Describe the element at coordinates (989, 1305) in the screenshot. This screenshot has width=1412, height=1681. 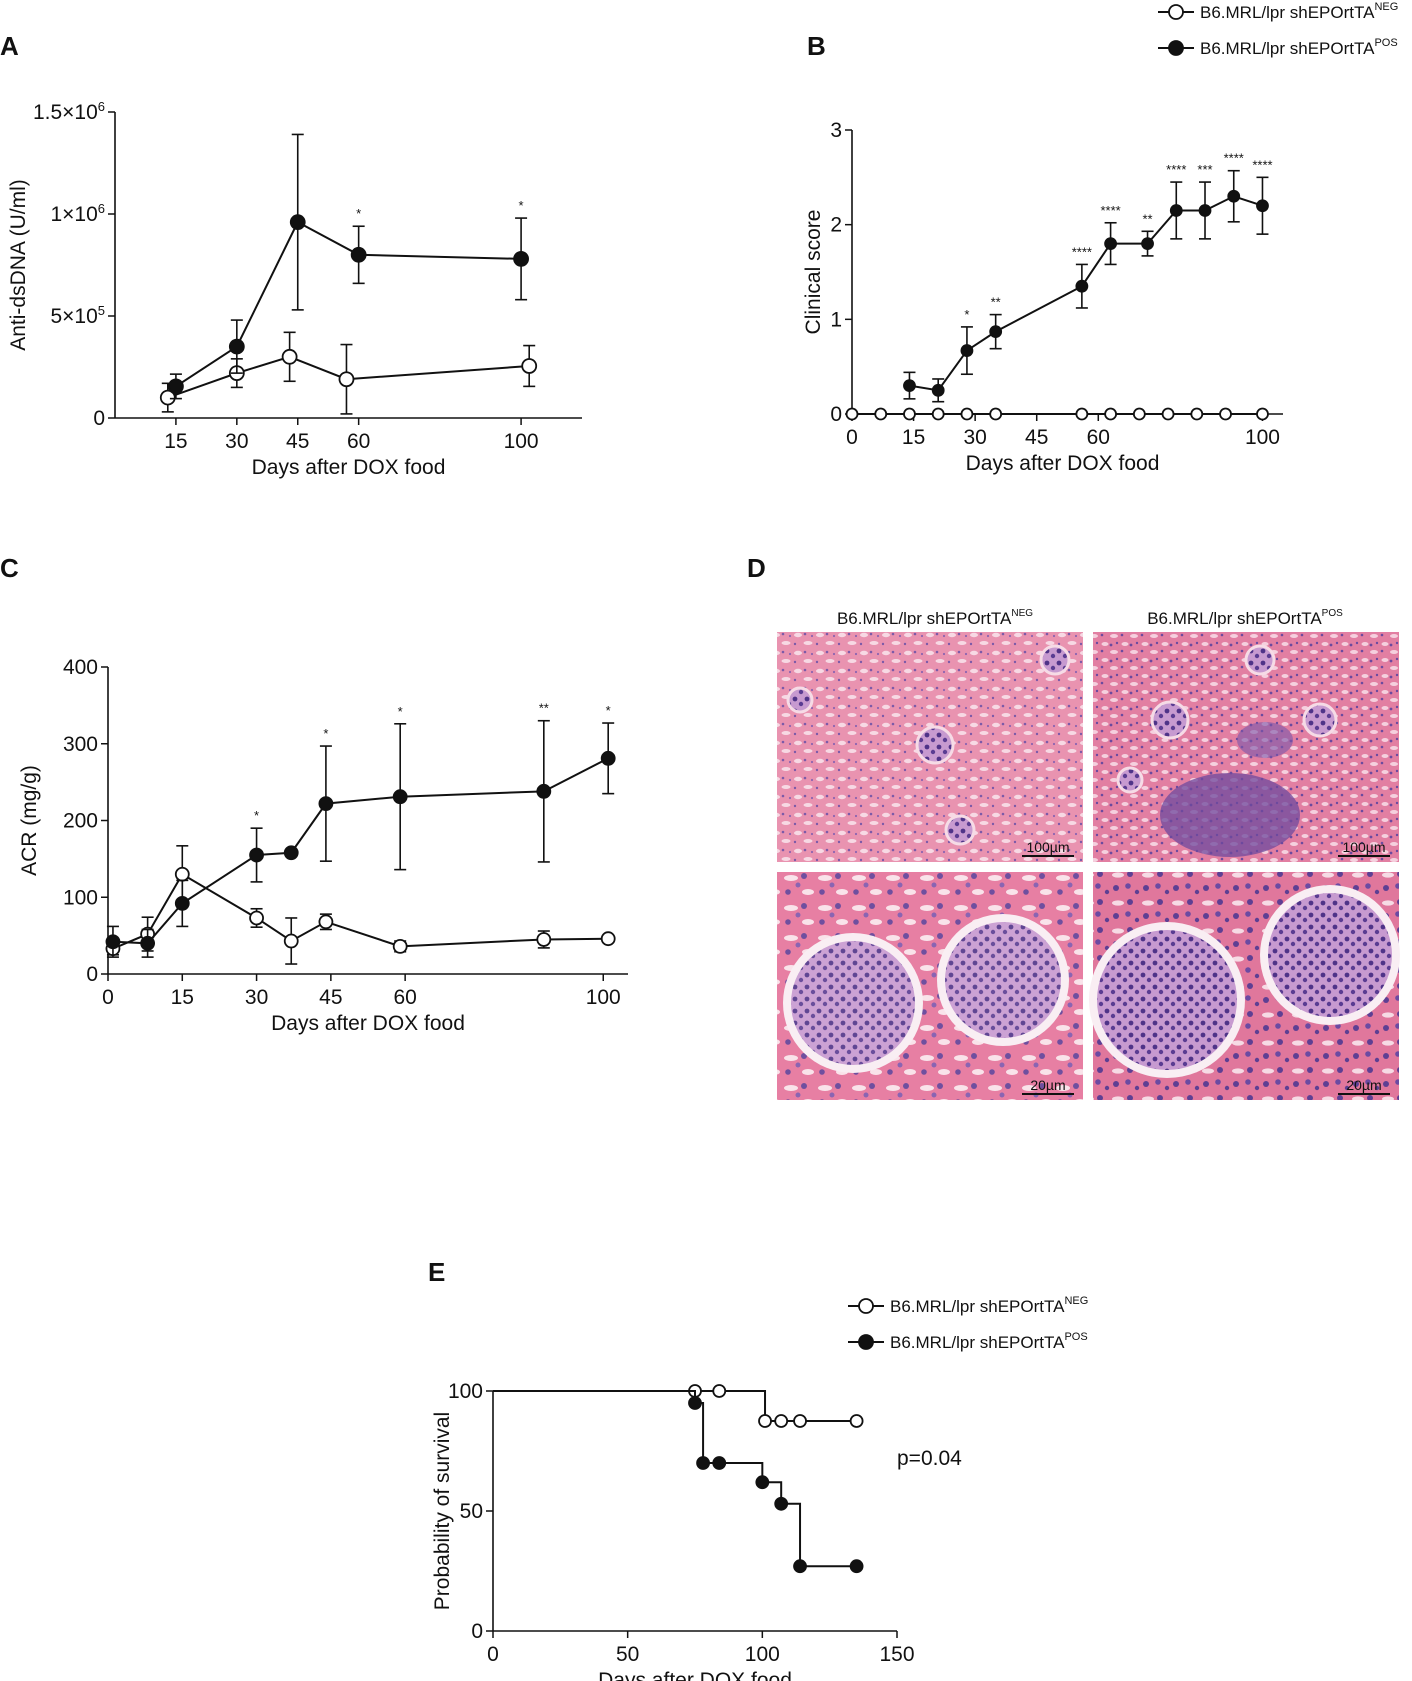
I see `legend-label: B6.MRL/lpr shEPOrtTANEG` at that location.